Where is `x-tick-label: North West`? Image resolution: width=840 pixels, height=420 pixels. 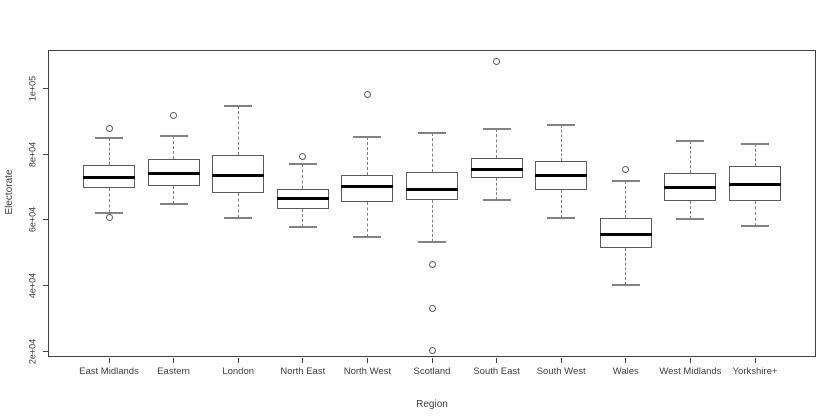 x-tick-label: North West is located at coordinates (367, 371).